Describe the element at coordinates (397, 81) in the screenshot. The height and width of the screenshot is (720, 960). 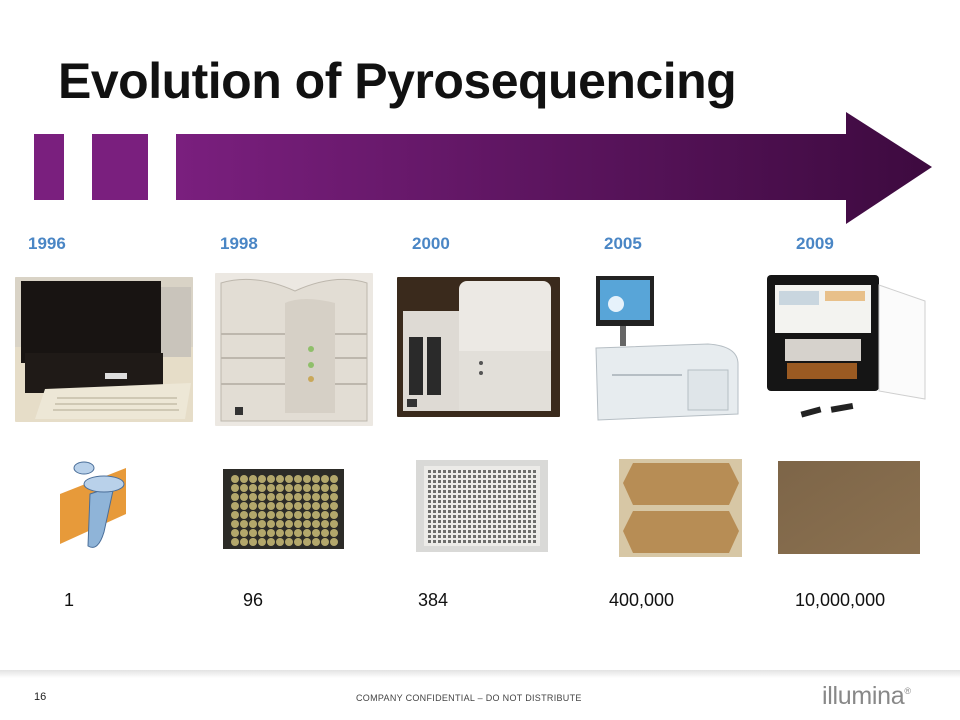
I see `slide-title: Evolution of Pyrosequencing` at that location.